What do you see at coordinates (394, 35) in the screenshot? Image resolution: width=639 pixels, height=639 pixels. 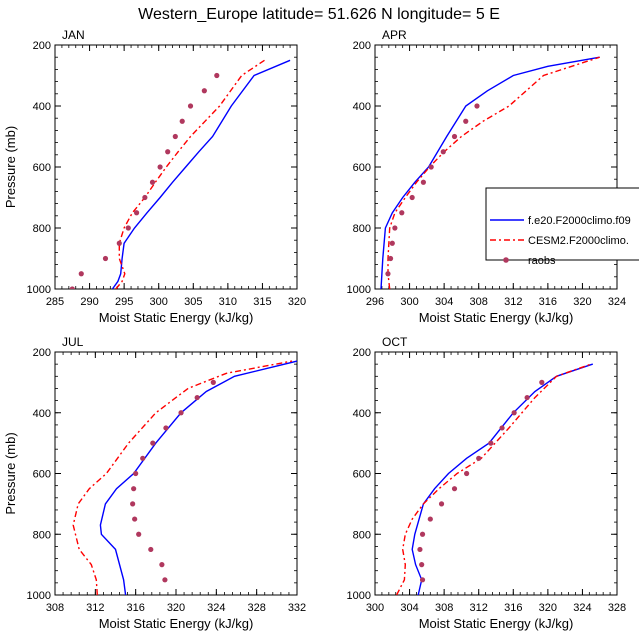 I see `panel-label: APR` at bounding box center [394, 35].